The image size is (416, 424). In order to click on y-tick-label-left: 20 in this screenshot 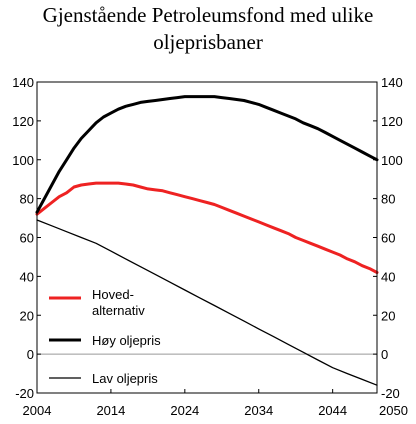, I will do `click(27, 315)`.